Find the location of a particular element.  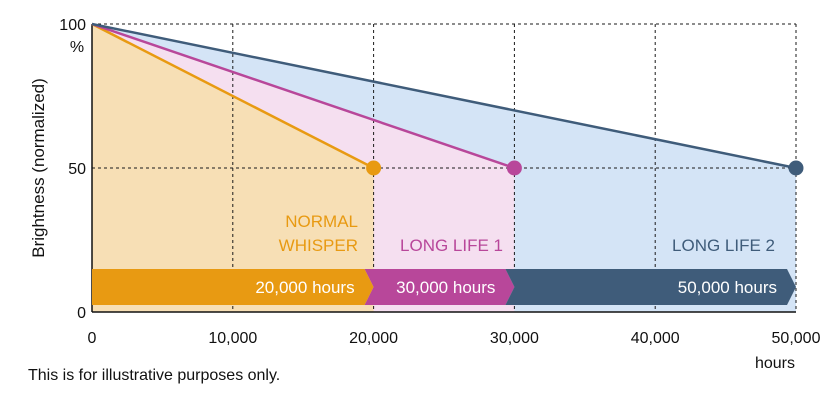

series-label-3: LONG LIFE 2 is located at coordinates (723, 245).